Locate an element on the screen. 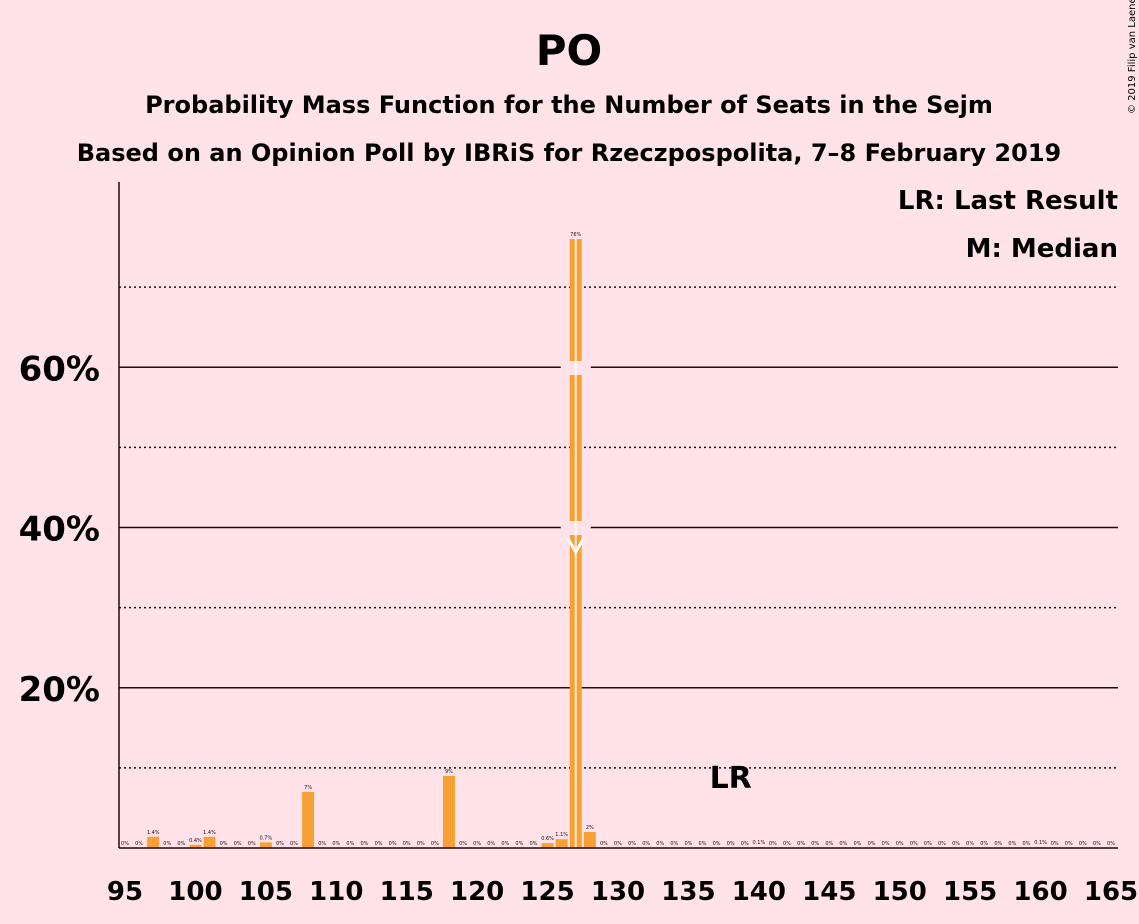 Image resolution: width=1139 pixels, height=924 pixels. bar-value-label: 0.4% is located at coordinates (195, 841).